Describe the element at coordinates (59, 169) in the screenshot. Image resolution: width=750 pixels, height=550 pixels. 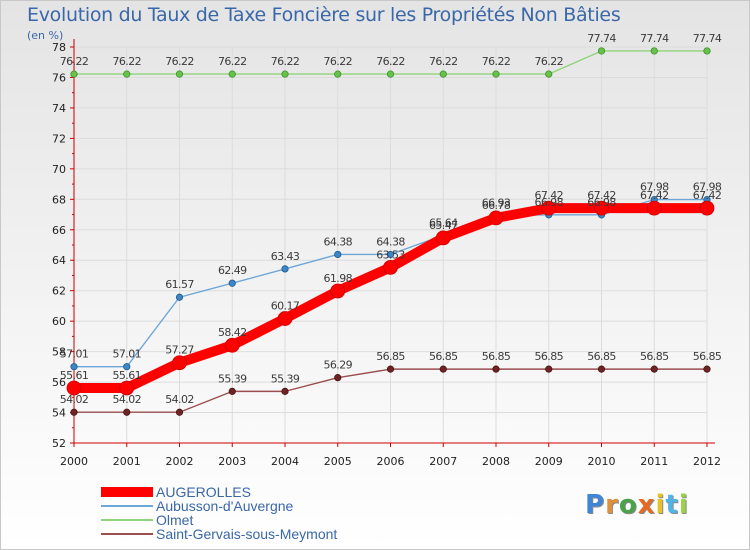
I see `y-tick-label: 70` at that location.